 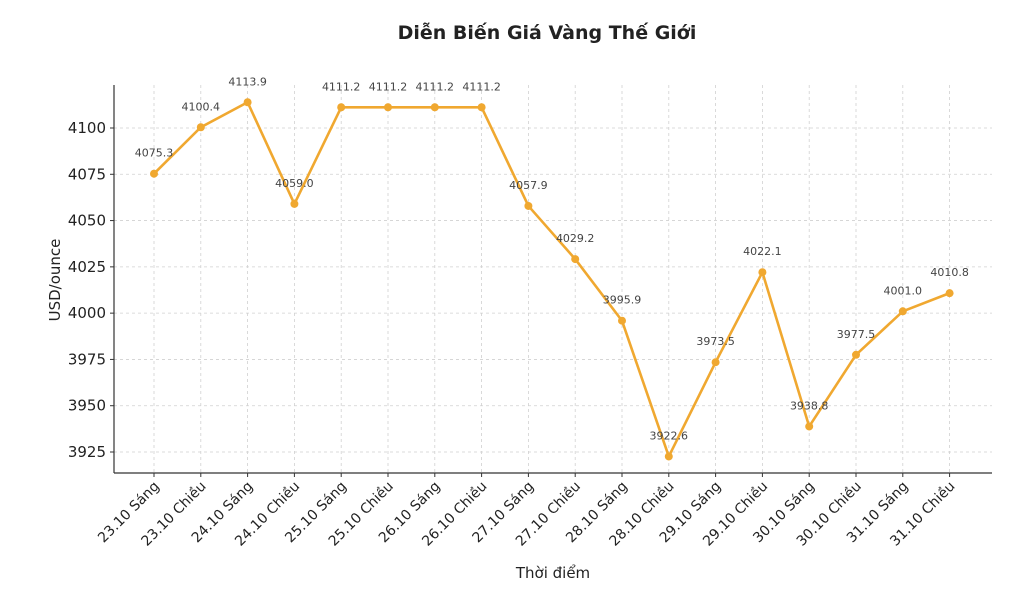 What do you see at coordinates (87, 359) in the screenshot?
I see `svg-text: 3975` at bounding box center [87, 359].